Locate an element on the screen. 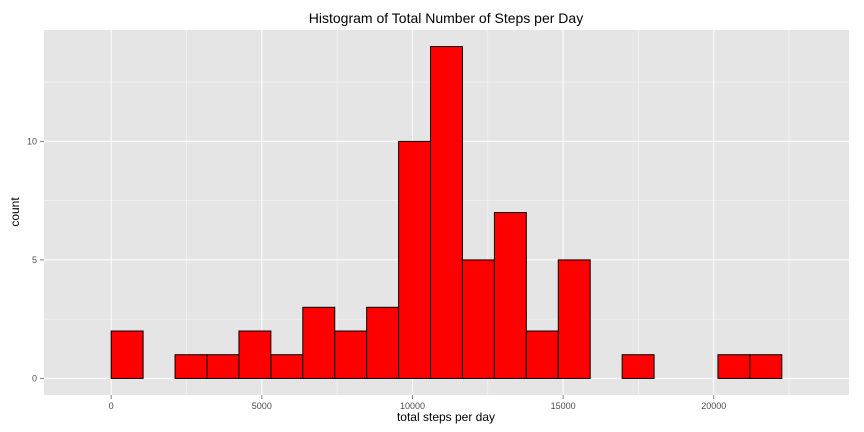 The image size is (864, 432). x-axis-label: total steps per day is located at coordinates (446, 417).